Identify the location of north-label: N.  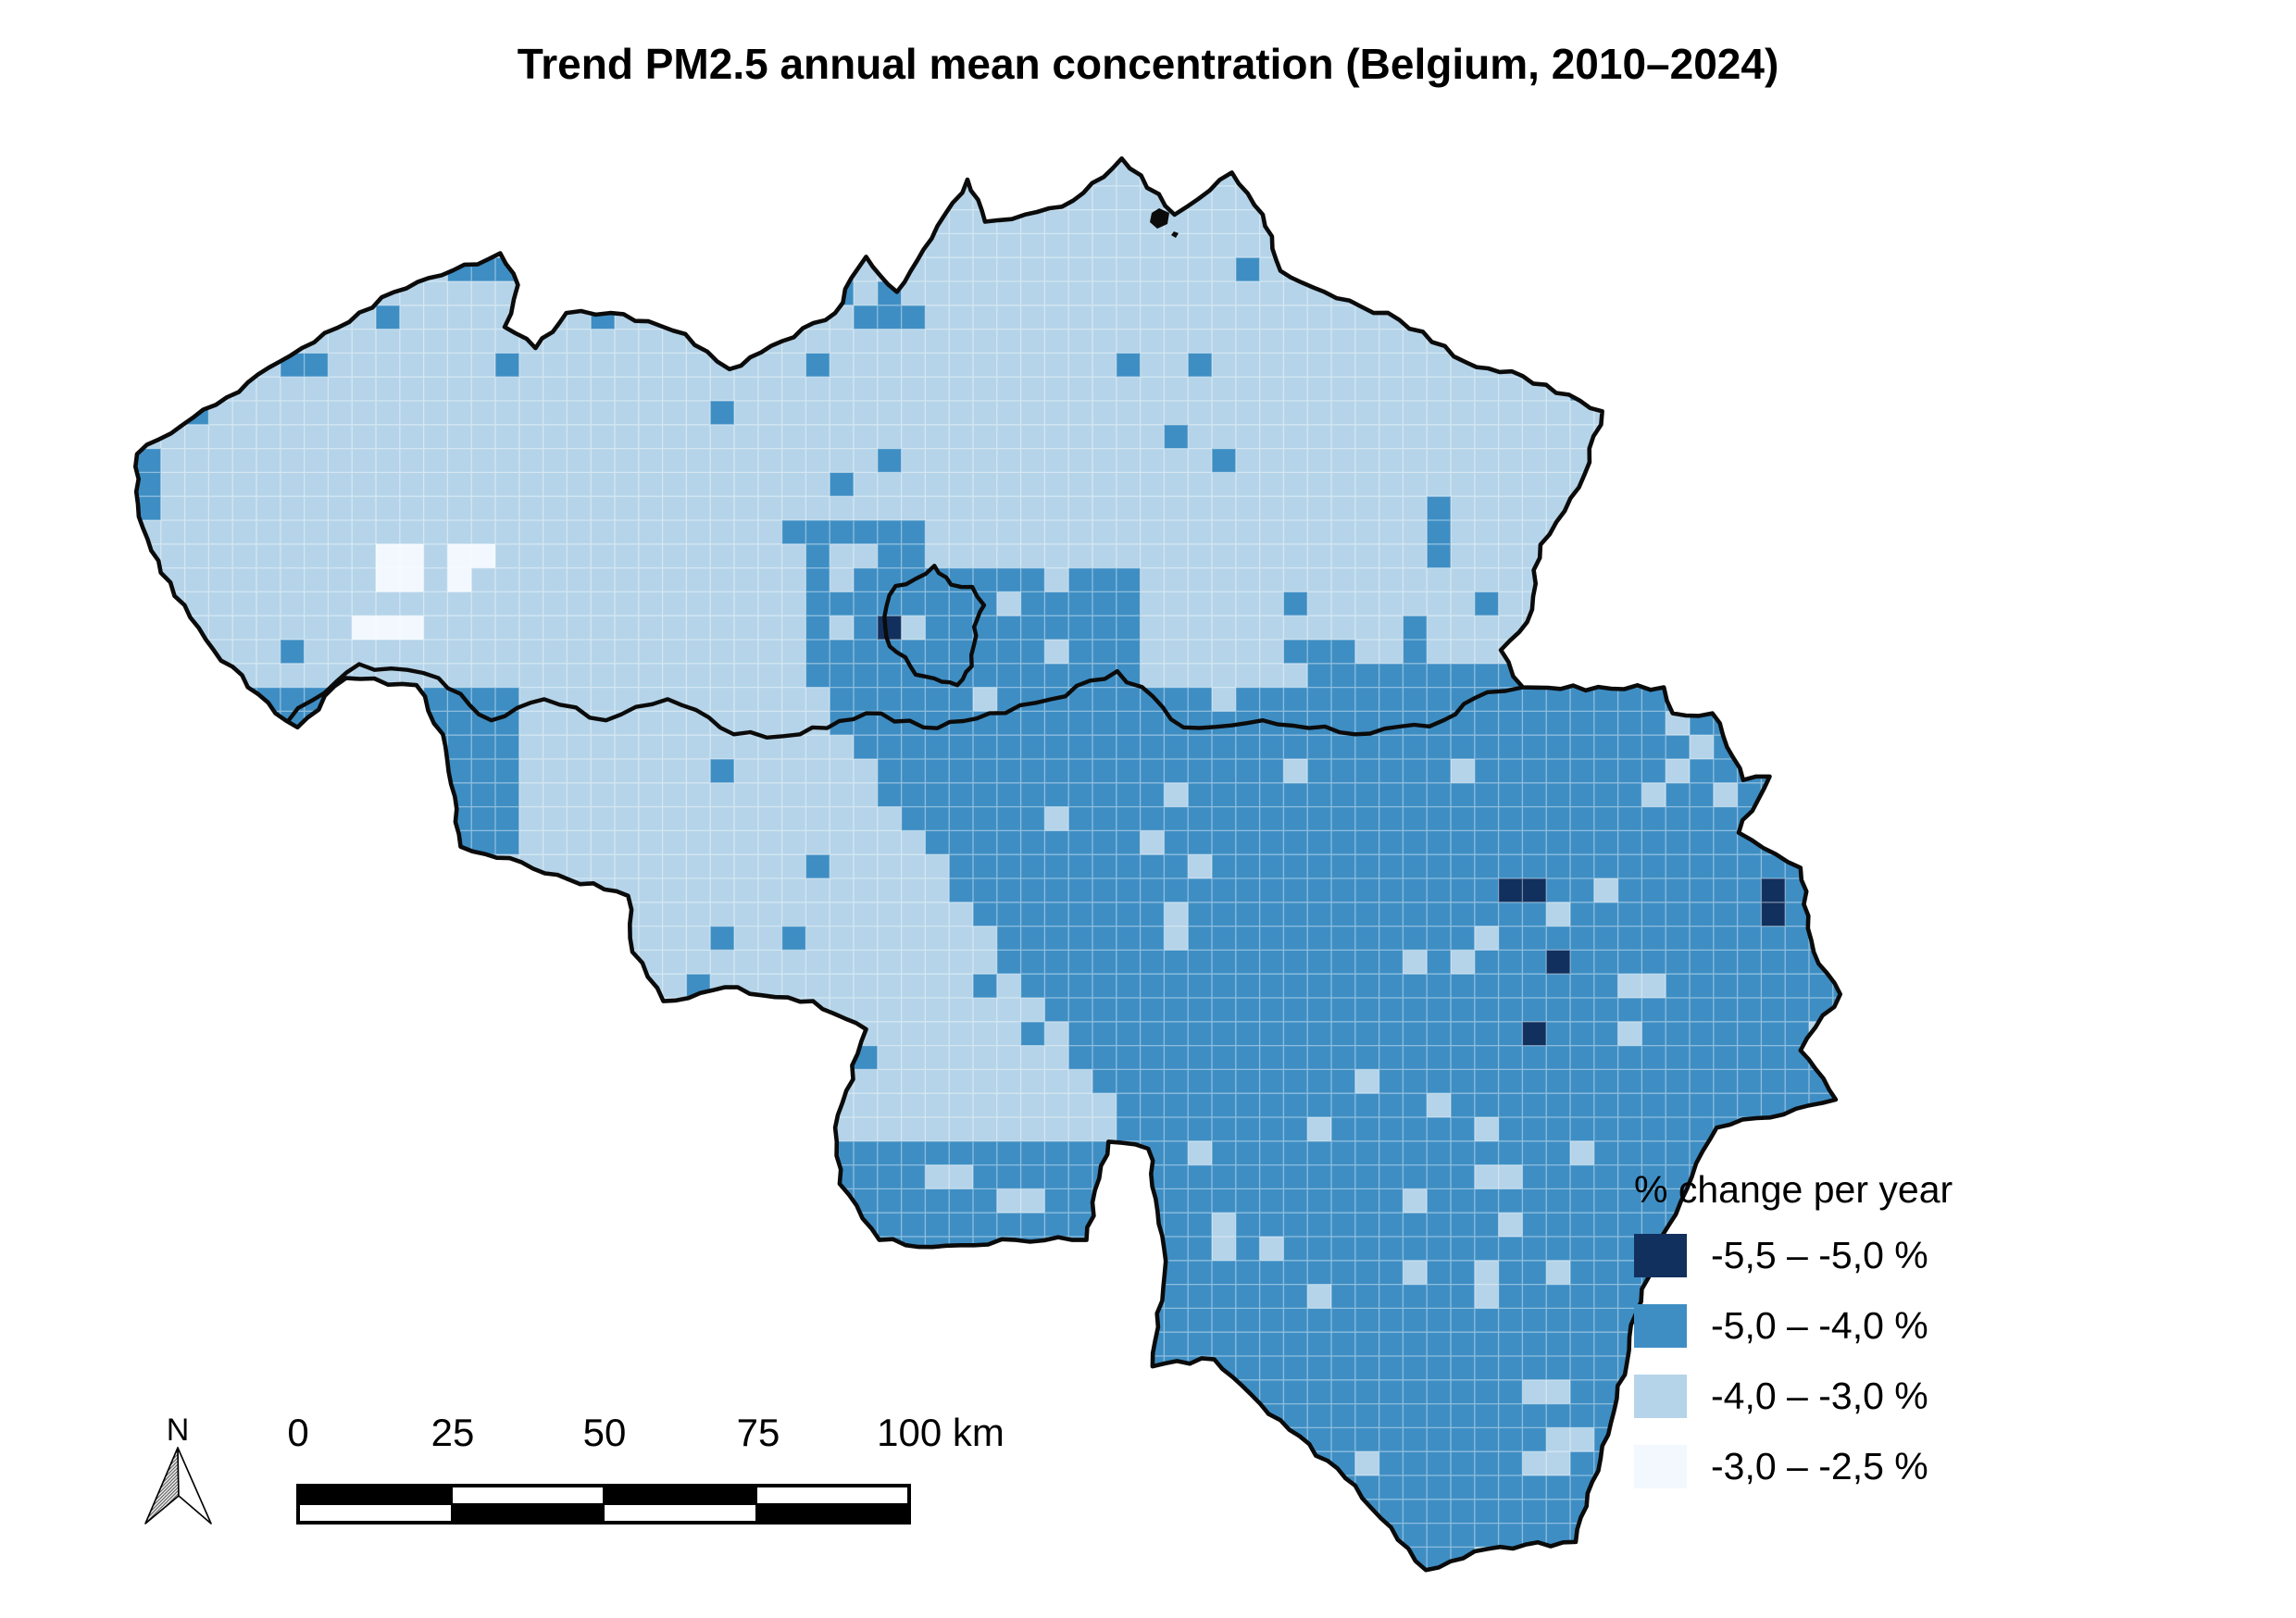
(178, 1430).